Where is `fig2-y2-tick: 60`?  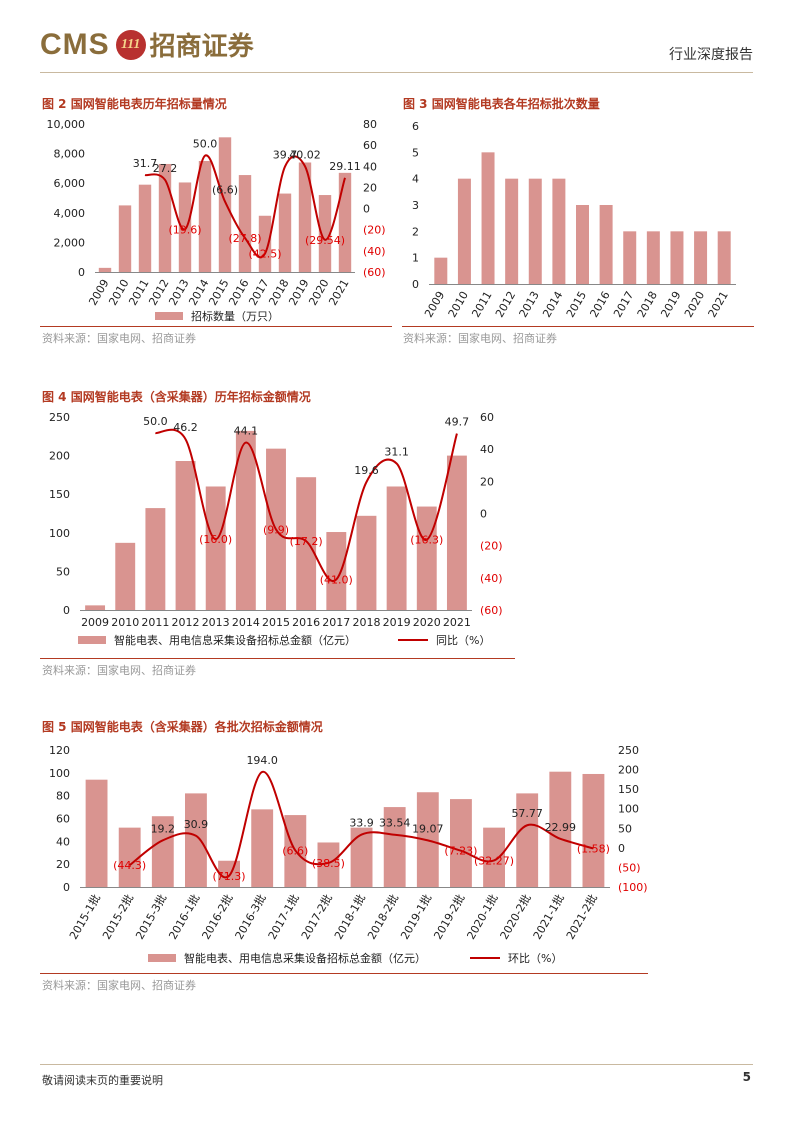 fig2-y2-tick: 60 is located at coordinates (370, 145).